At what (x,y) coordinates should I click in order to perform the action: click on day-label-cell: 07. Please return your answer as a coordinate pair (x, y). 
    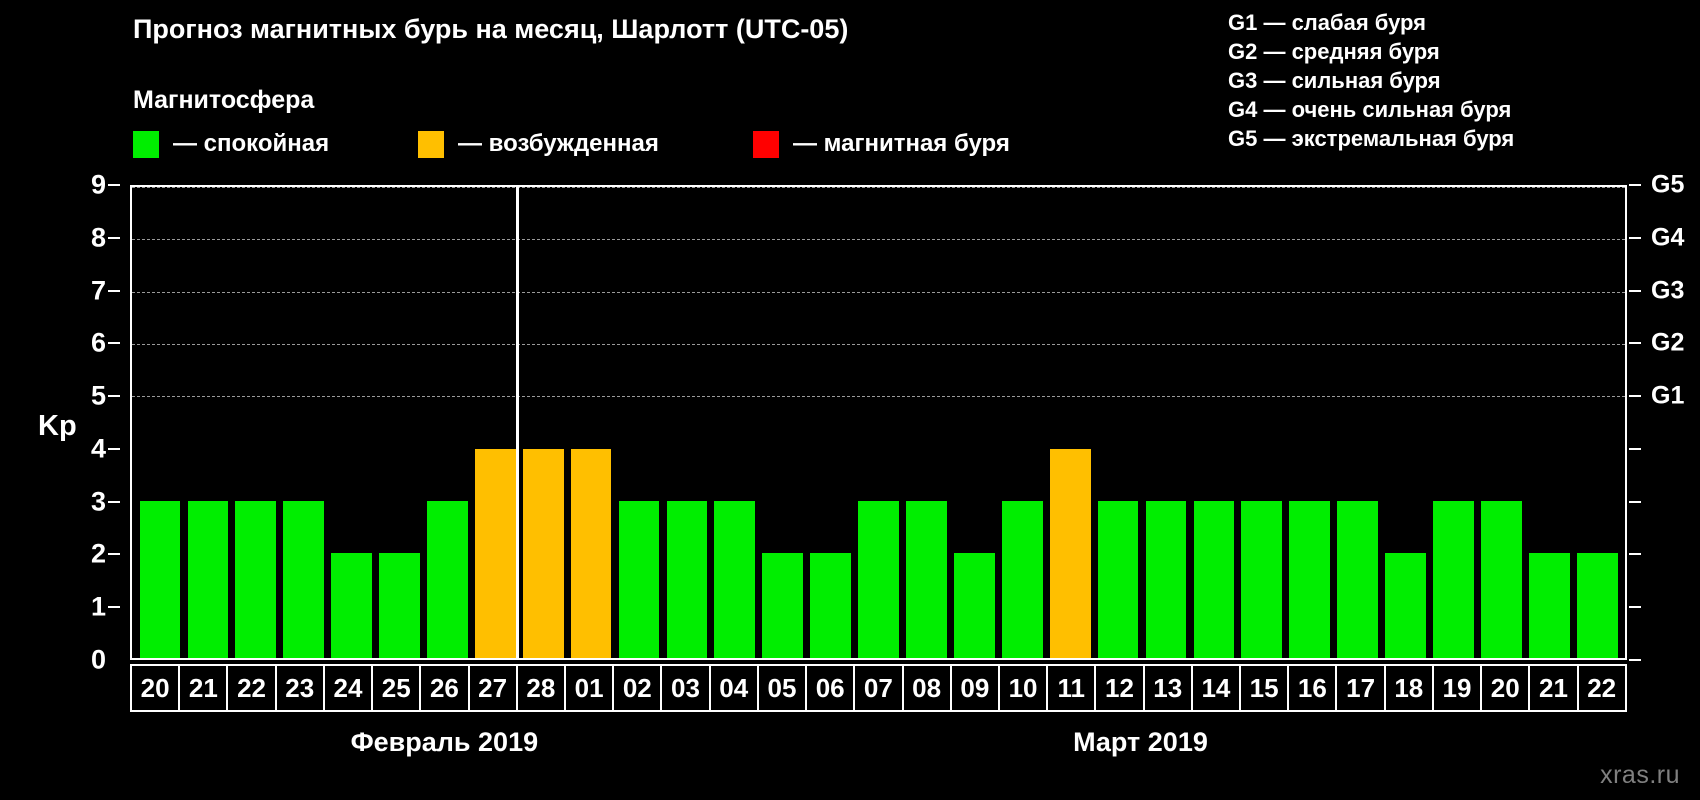
    Looking at the image, I should click on (879, 688).